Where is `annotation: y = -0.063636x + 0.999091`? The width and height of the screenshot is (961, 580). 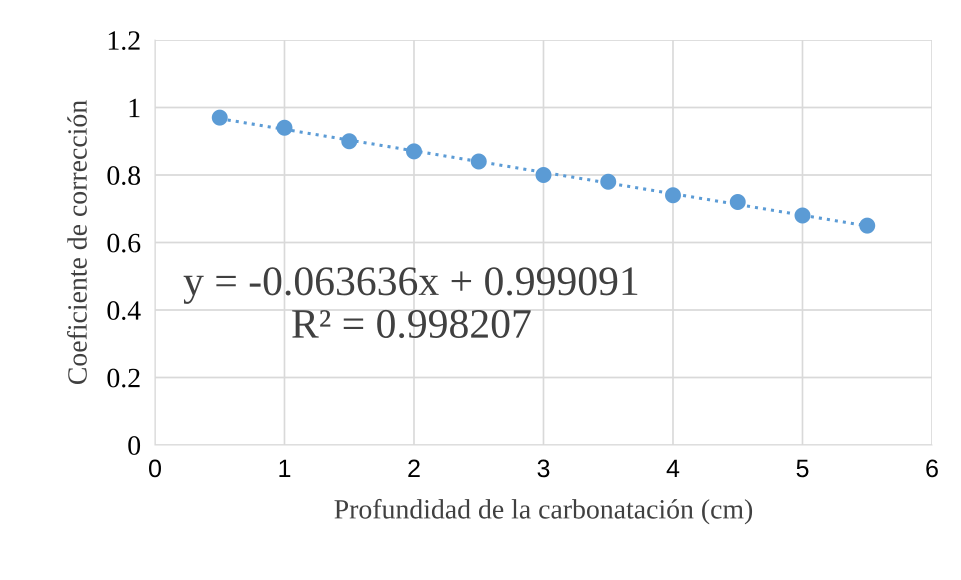
annotation: y = -0.063636x + 0.999091 is located at coordinates (411, 285).